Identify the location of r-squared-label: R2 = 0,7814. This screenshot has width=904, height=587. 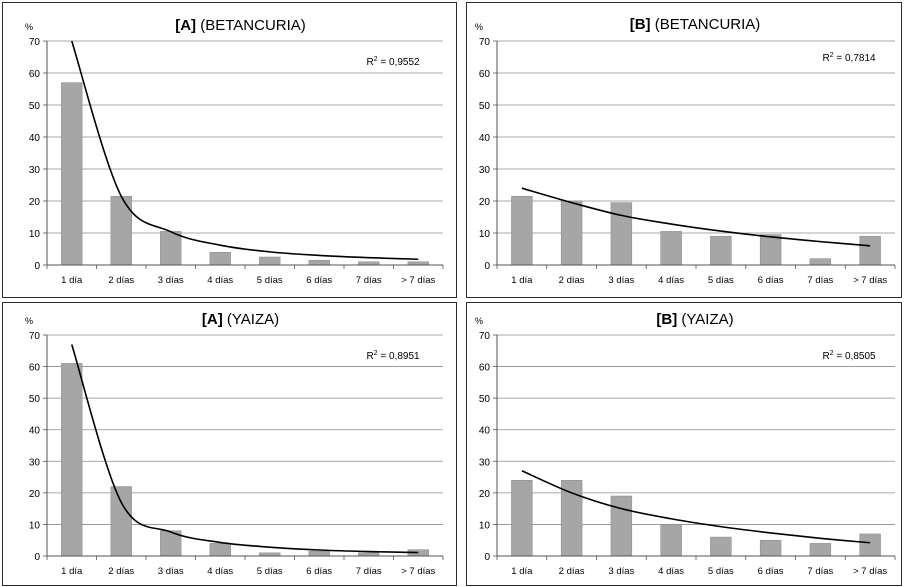
(849, 58).